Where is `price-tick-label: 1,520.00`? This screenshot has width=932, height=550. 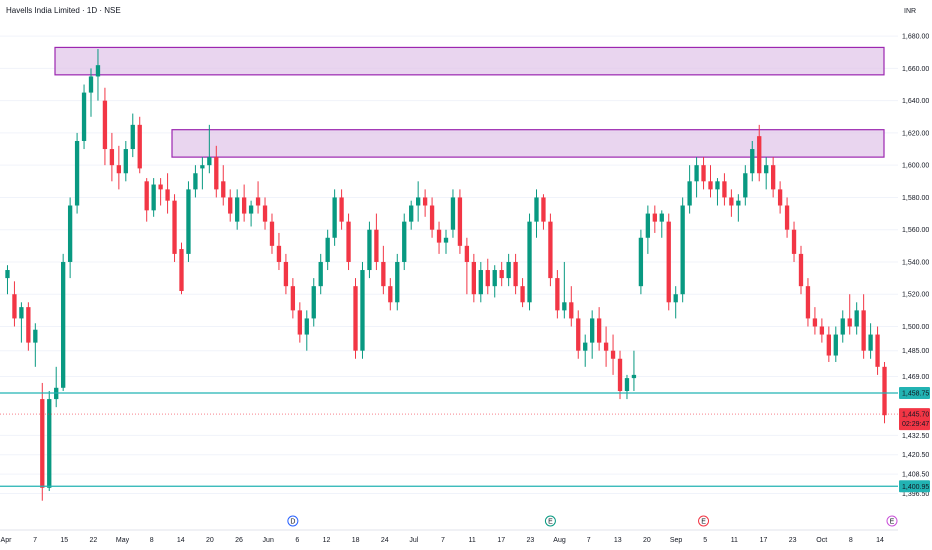
price-tick-label: 1,520.00 is located at coordinates (915, 295).